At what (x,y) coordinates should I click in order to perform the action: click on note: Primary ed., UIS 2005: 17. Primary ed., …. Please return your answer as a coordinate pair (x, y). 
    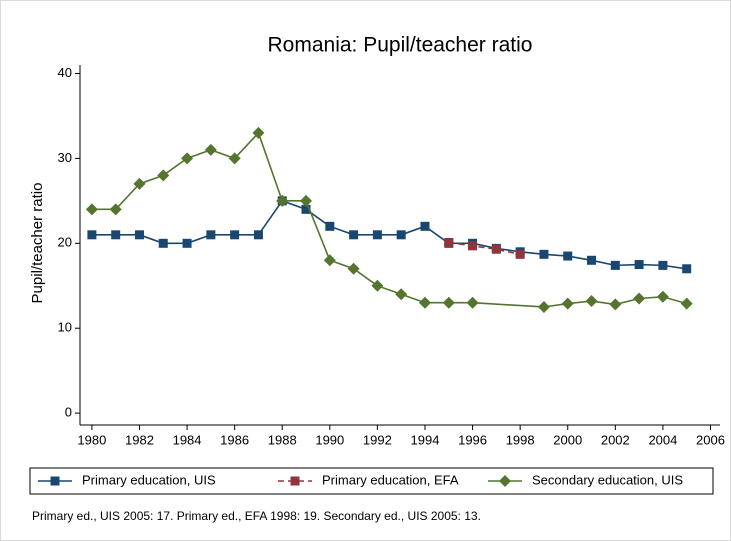
    Looking at the image, I should click on (256, 516).